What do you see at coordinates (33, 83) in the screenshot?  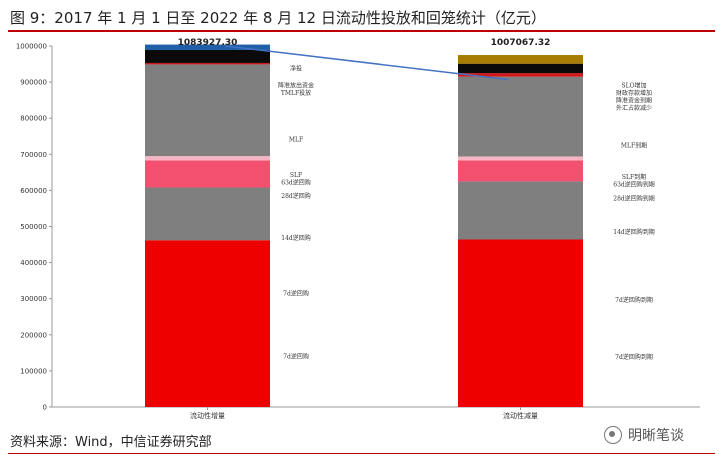 I see `y-tick-label: 900000` at bounding box center [33, 83].